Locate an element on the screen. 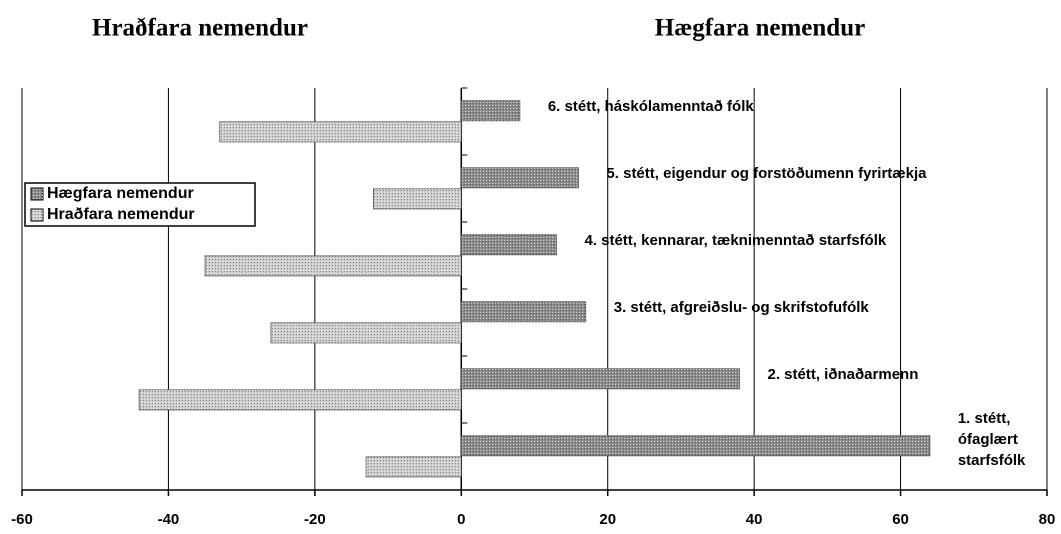 The width and height of the screenshot is (1061, 534). legend-label: Hraðfara nemendur is located at coordinates (121, 214).